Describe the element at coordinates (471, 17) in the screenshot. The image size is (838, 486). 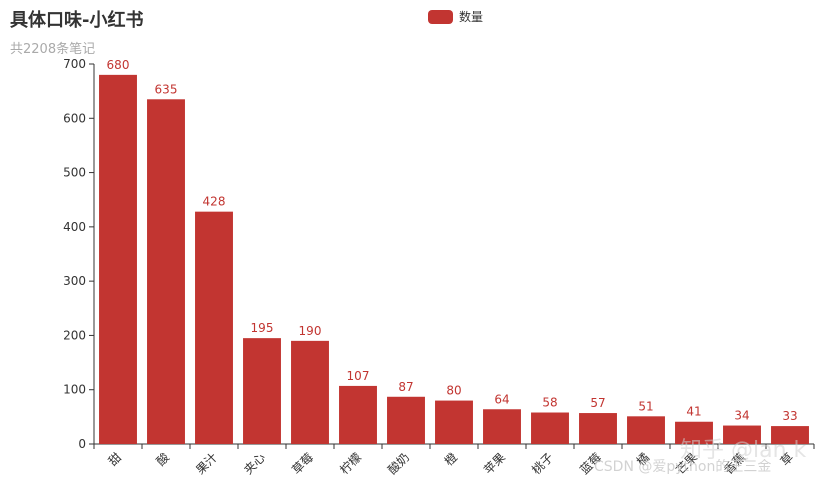
I see `legend-label: 数量` at that location.